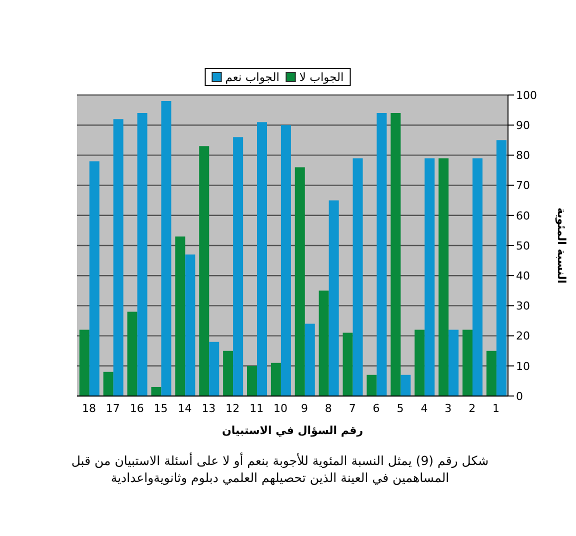 The height and width of the screenshot is (536, 576). Describe the element at coordinates (523, 336) in the screenshot. I see `y-tick-label: 20` at that location.